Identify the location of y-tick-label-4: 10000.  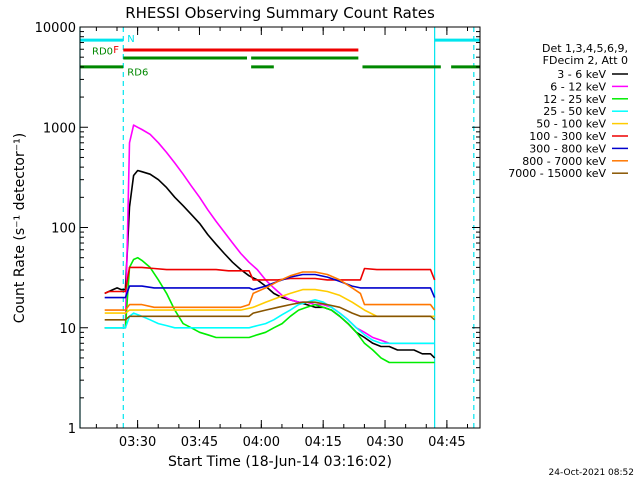
(55, 28).